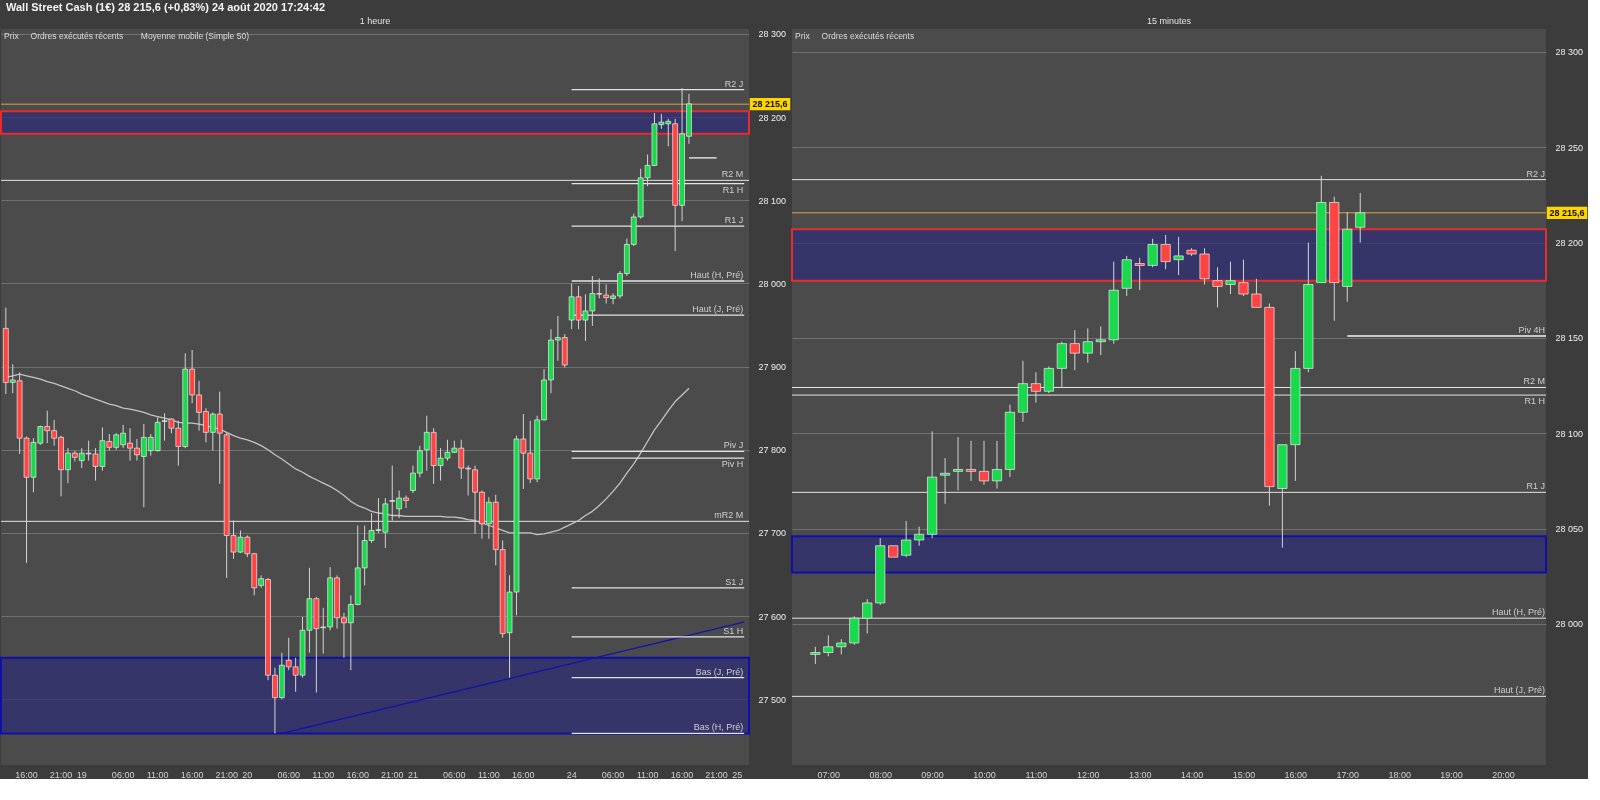  What do you see at coordinates (1088, 774) in the screenshot?
I see `x-tick-label: 12:00` at bounding box center [1088, 774].